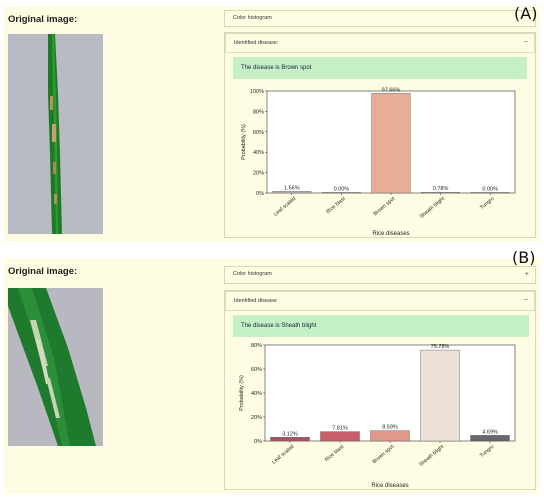  What do you see at coordinates (380, 301) in the screenshot?
I see `identified-disease-header: Identified disease −` at bounding box center [380, 301].